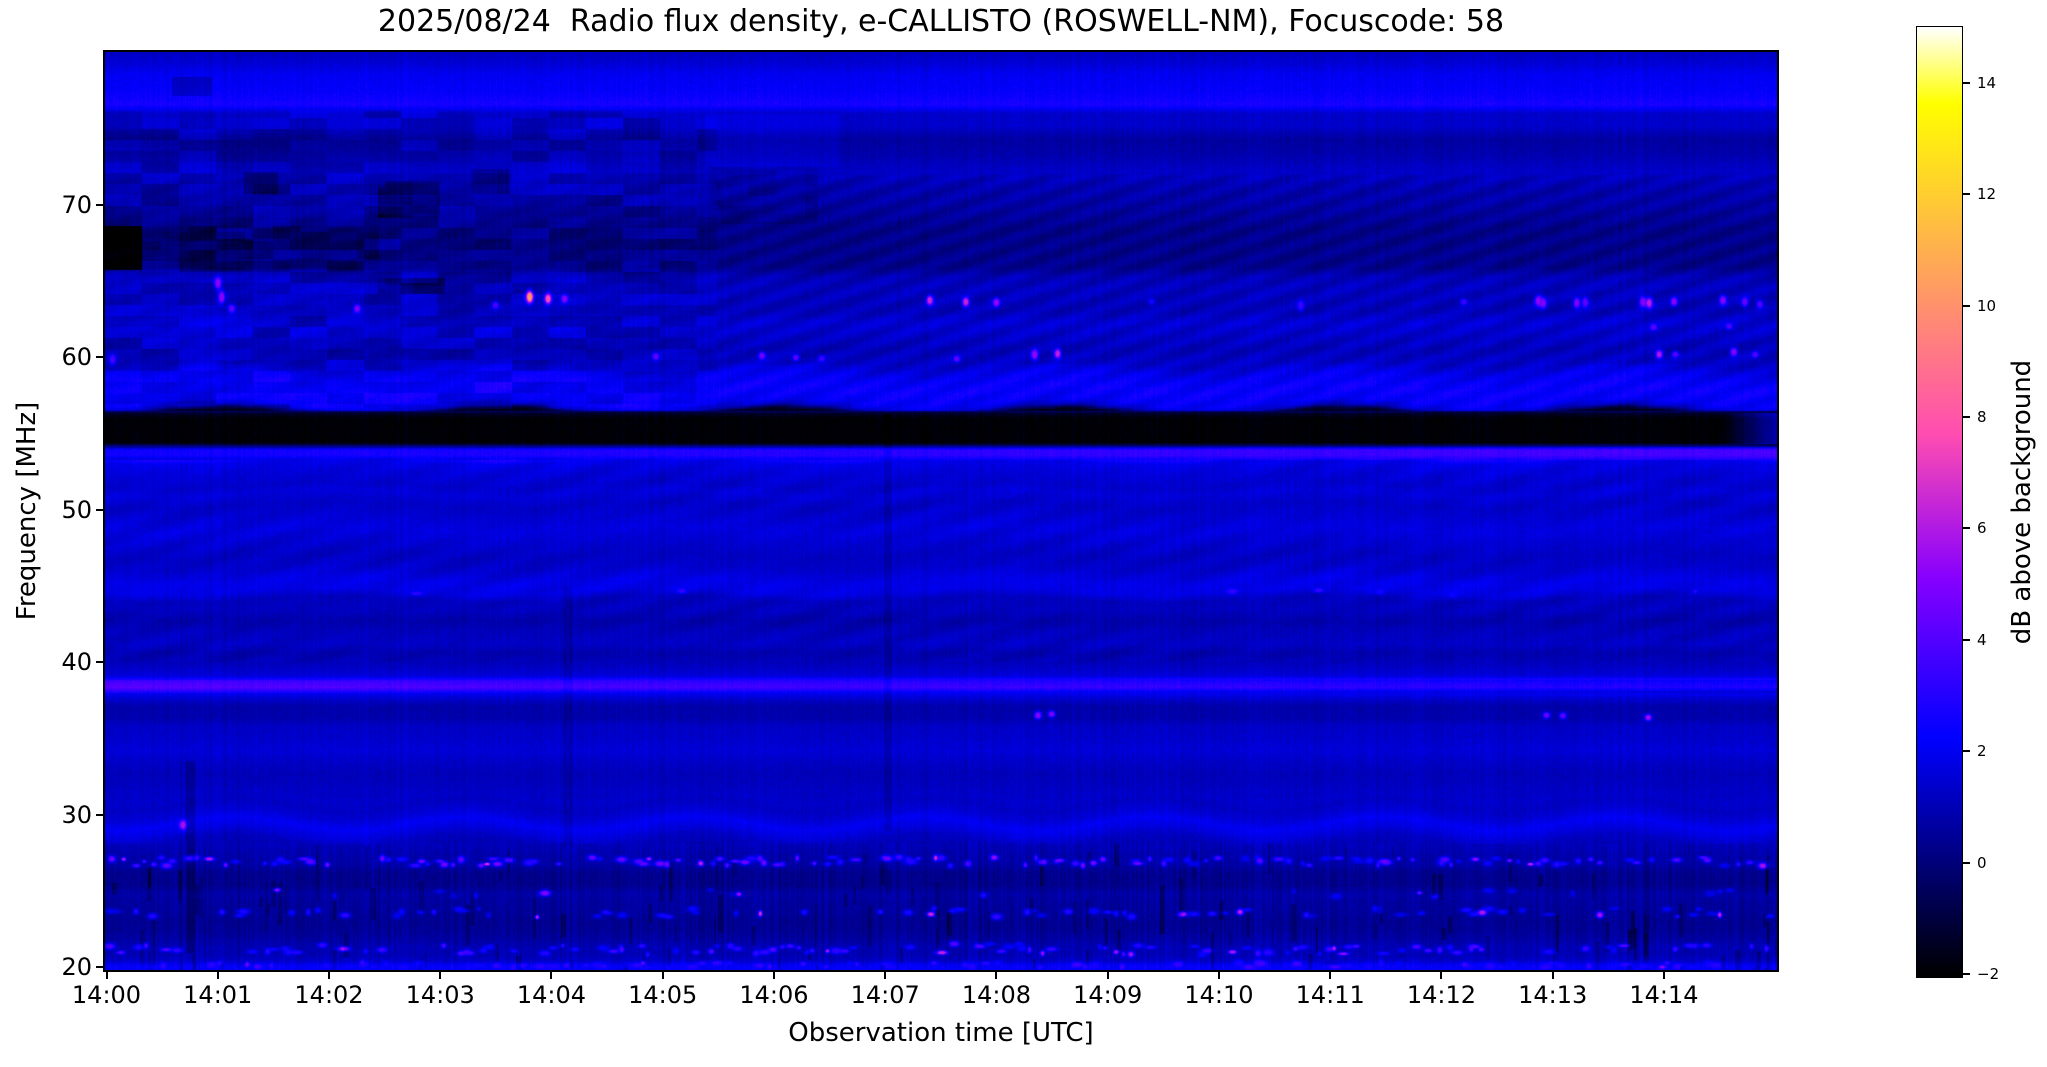  Describe the element at coordinates (1987, 82) in the screenshot. I see `colorbar-tick-label: 14` at that location.